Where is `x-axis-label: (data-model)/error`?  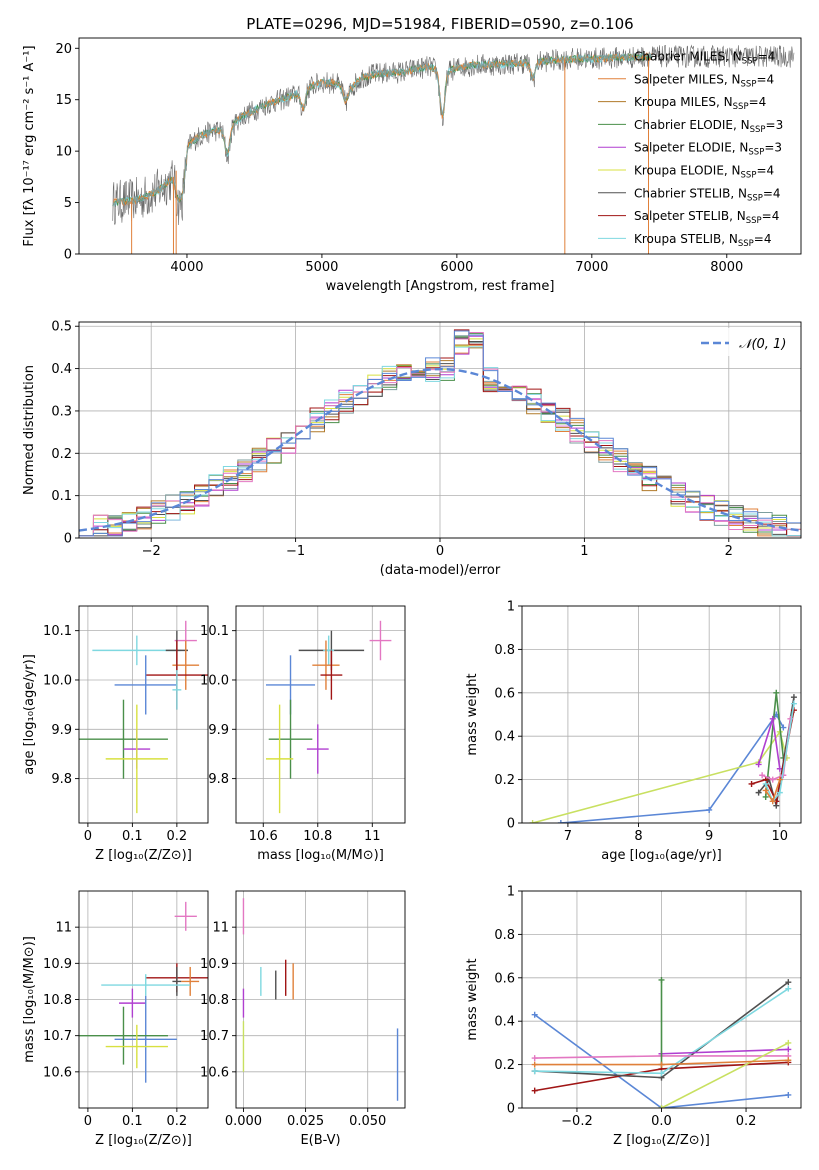 x-axis-label: (data-model)/error is located at coordinates (440, 570).